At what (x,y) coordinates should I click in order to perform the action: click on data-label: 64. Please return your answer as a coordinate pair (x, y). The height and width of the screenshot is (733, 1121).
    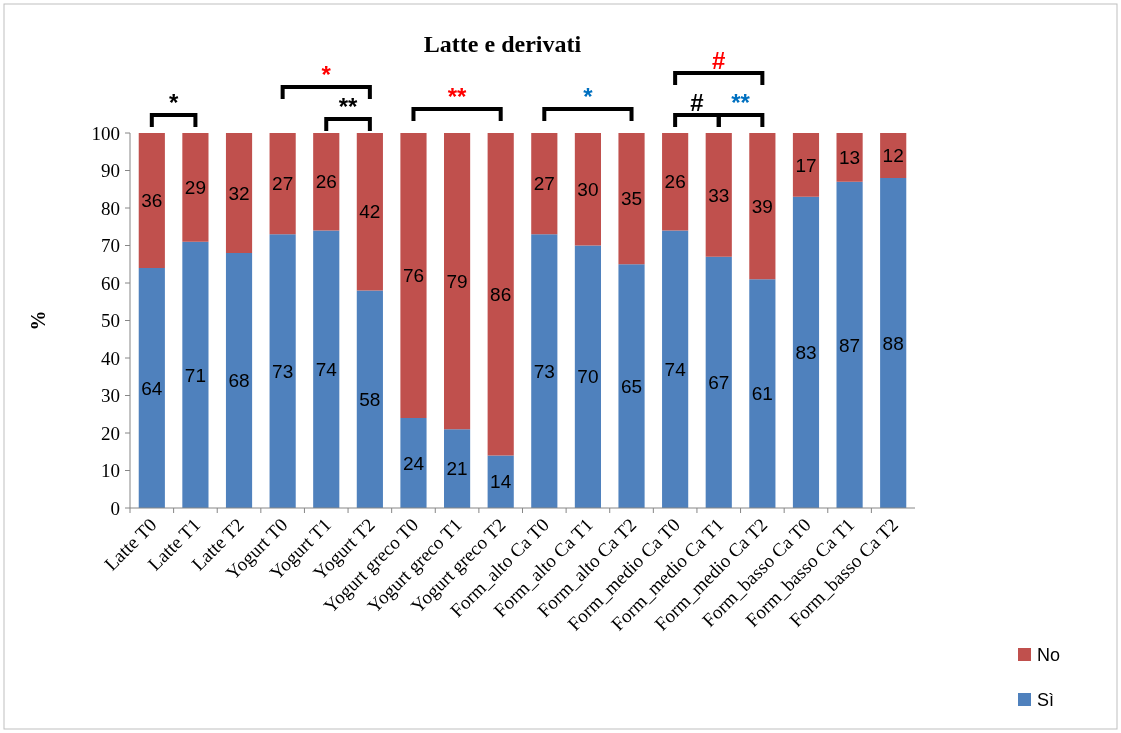
    Looking at the image, I should click on (152, 388).